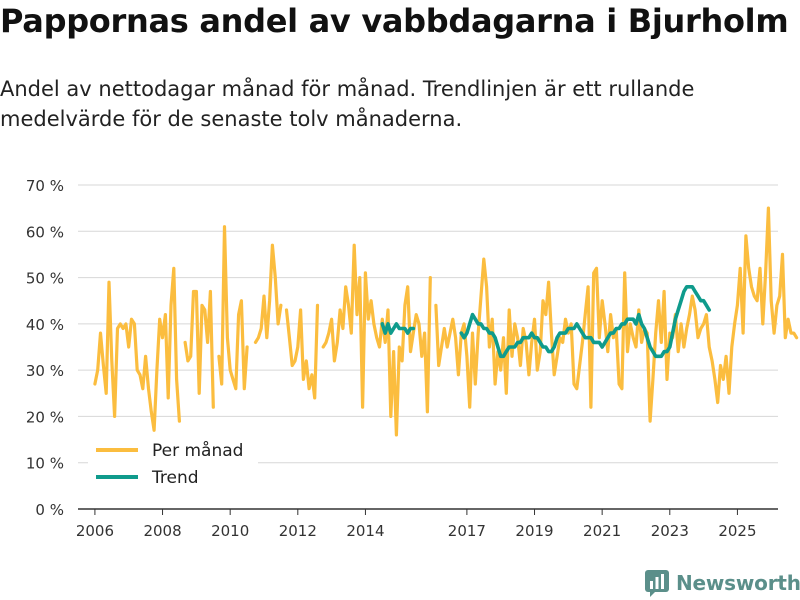 This screenshot has height=600, width=800. What do you see at coordinates (162, 531) in the screenshot?
I see `x-tick-label: 2008` at bounding box center [162, 531].